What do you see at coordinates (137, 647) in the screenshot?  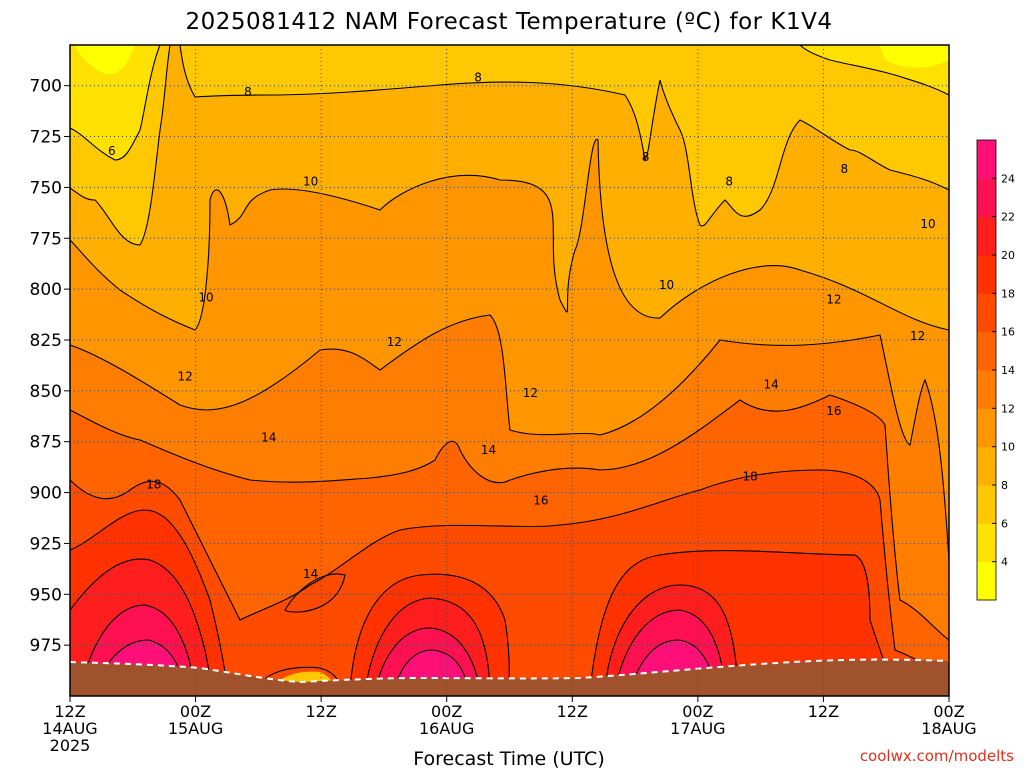 I see `isotherm-22-a` at bounding box center [137, 647].